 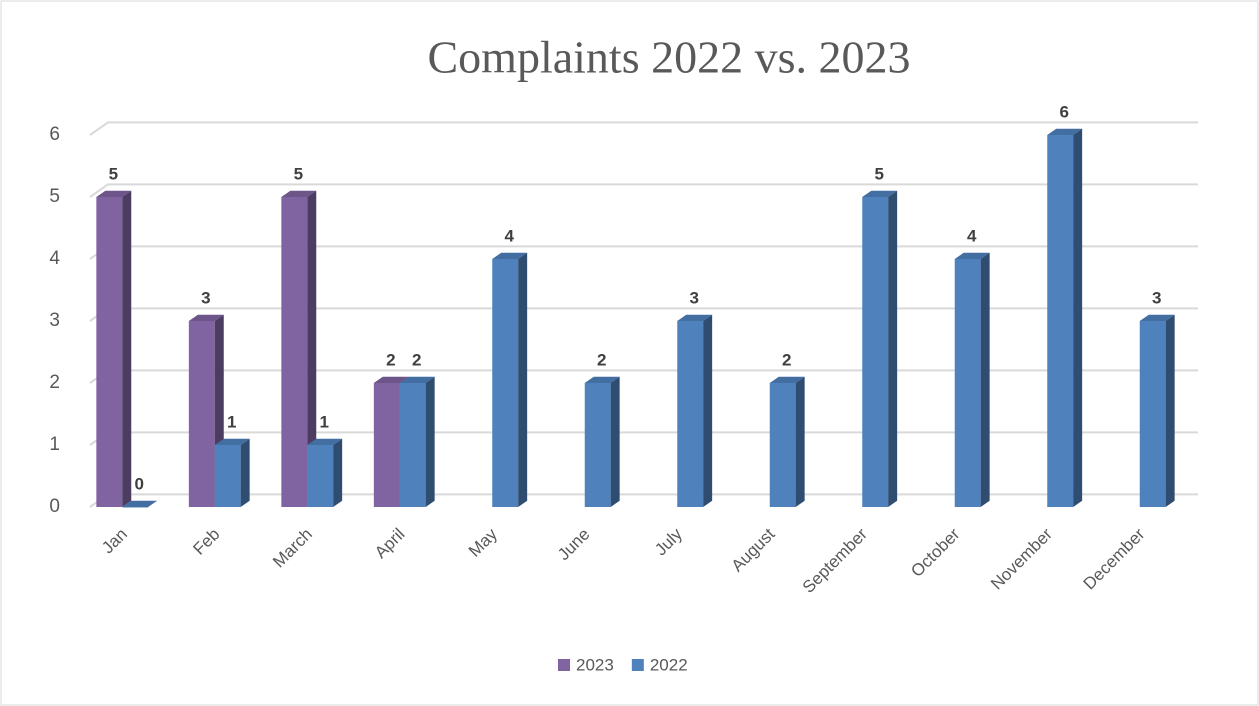 What do you see at coordinates (54, 444) in the screenshot?
I see `y-tick-label: 1` at bounding box center [54, 444].